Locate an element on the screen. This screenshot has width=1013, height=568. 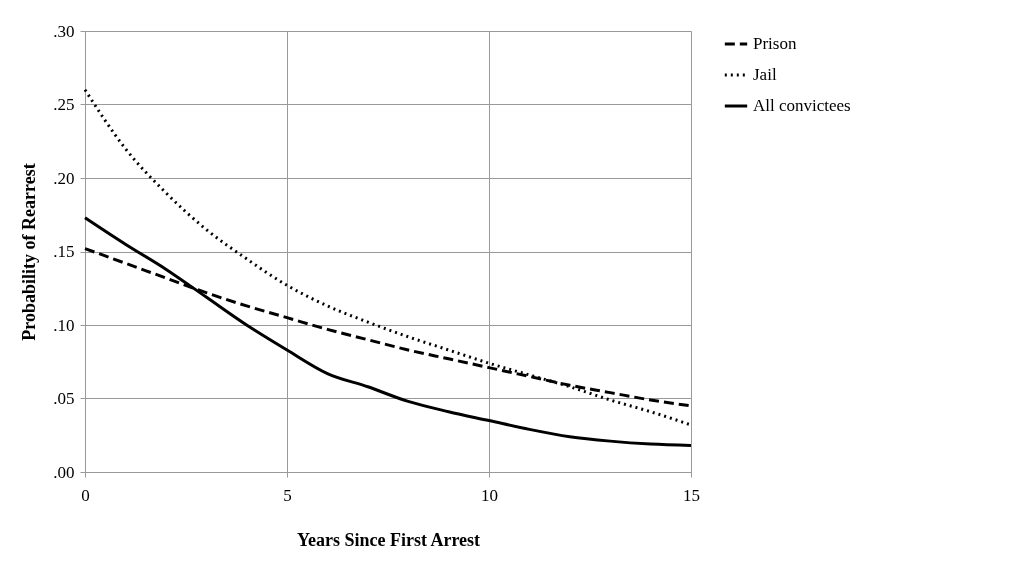
y-tick-label: .00 is located at coordinates (64, 472).